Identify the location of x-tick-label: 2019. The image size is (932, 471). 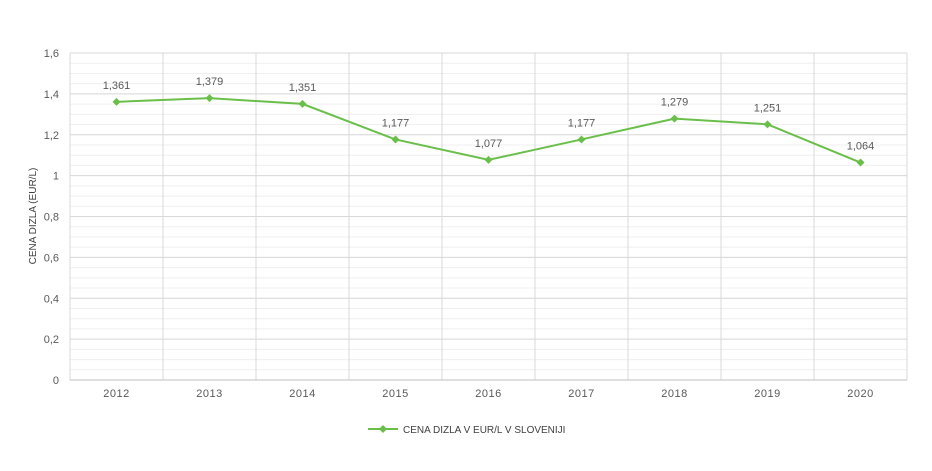
(767, 394).